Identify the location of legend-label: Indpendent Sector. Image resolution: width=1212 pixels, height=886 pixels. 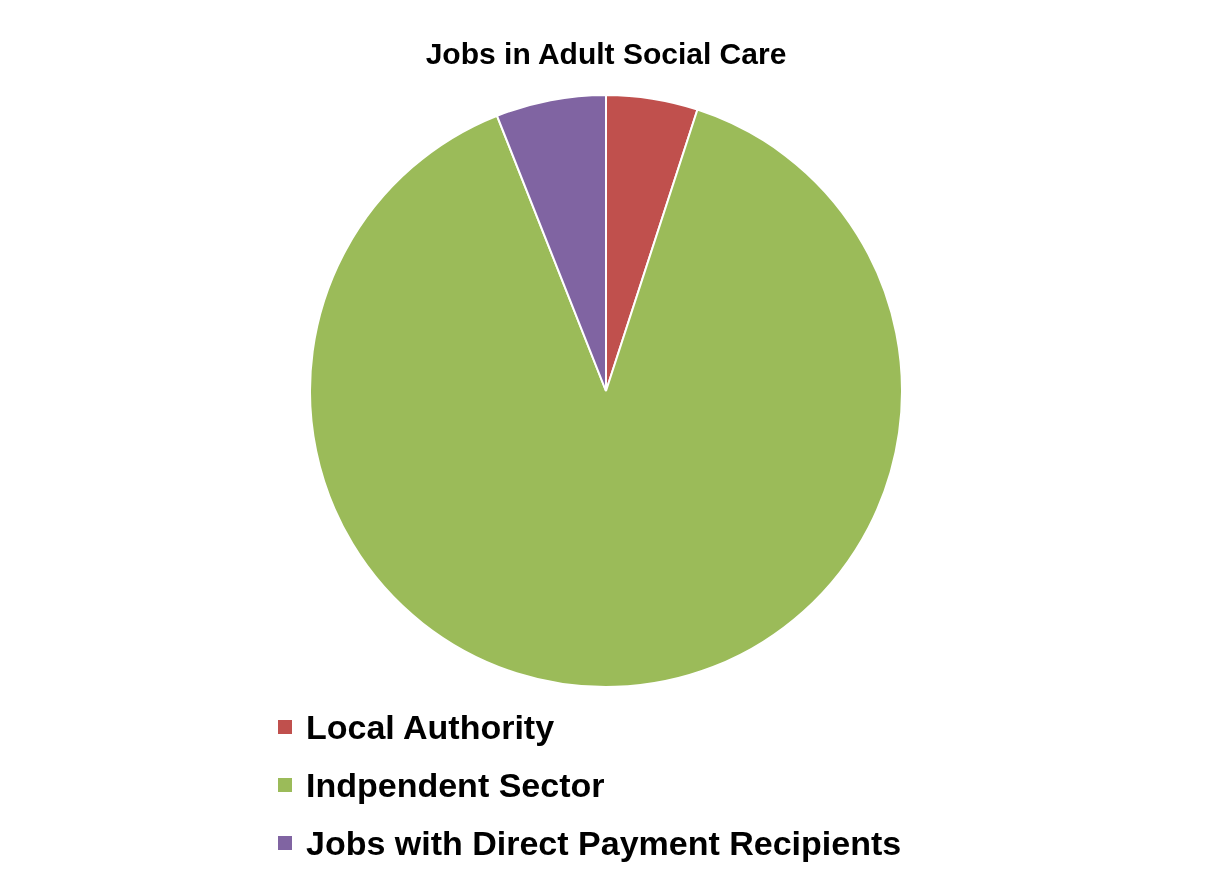
(455, 785).